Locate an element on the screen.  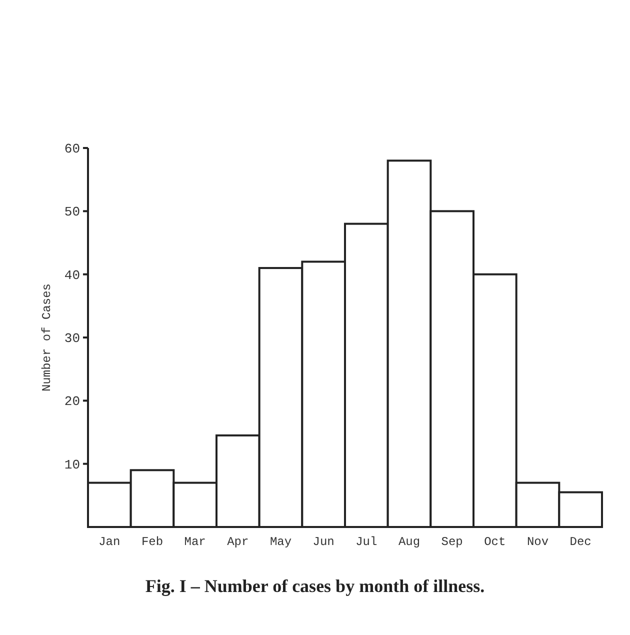
x-tick-label: May is located at coordinates (281, 542).